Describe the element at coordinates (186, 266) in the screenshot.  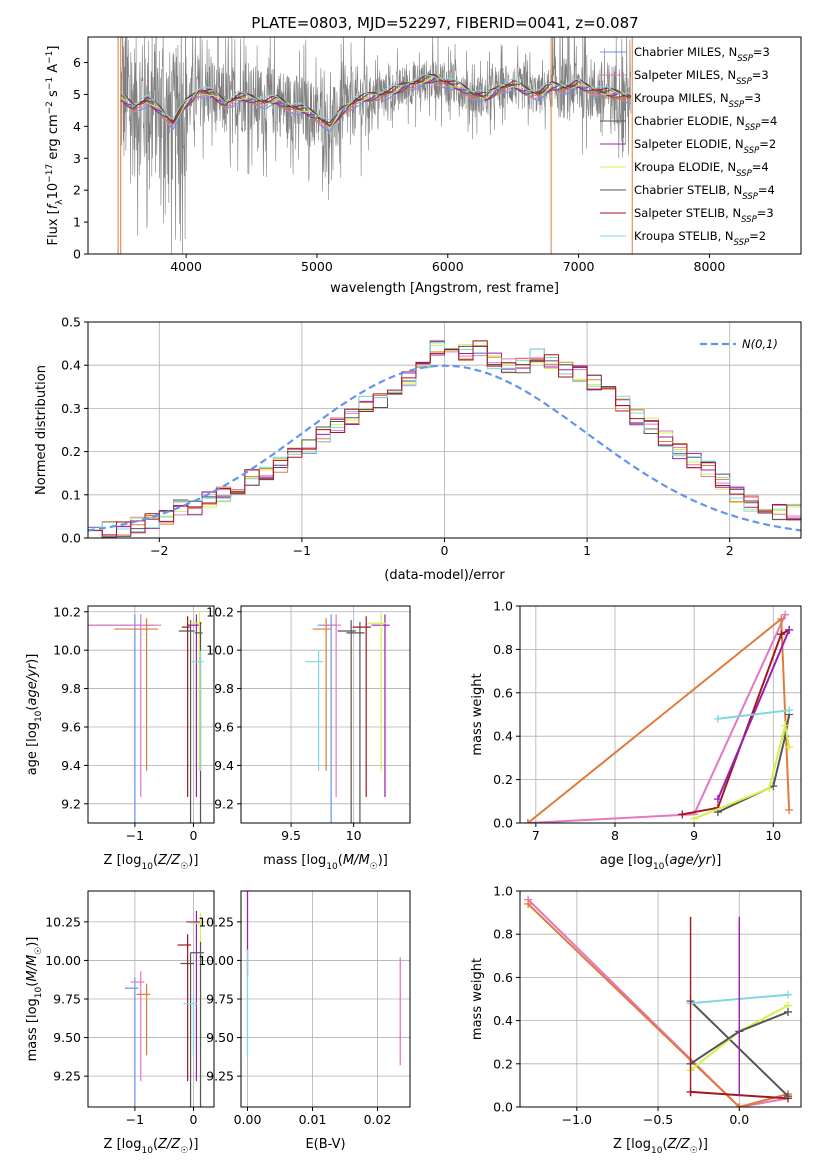
I see `x-tick-label: 4000` at that location.